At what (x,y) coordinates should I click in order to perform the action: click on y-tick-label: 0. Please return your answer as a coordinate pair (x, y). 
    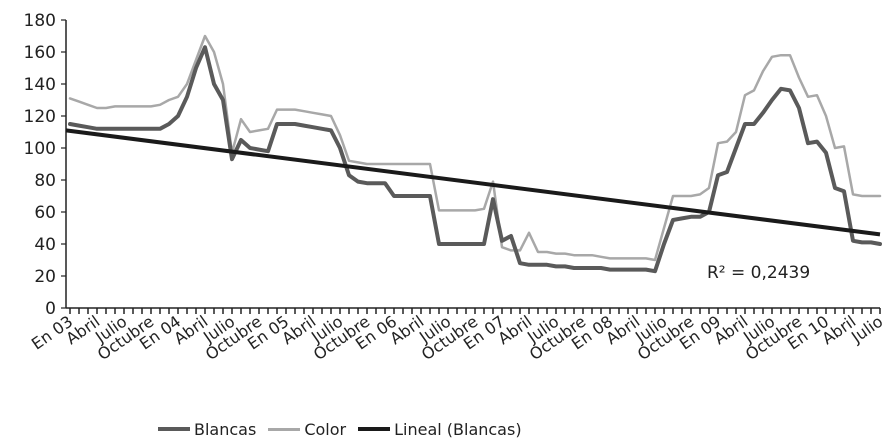
    Looking at the image, I should click on (50, 309).